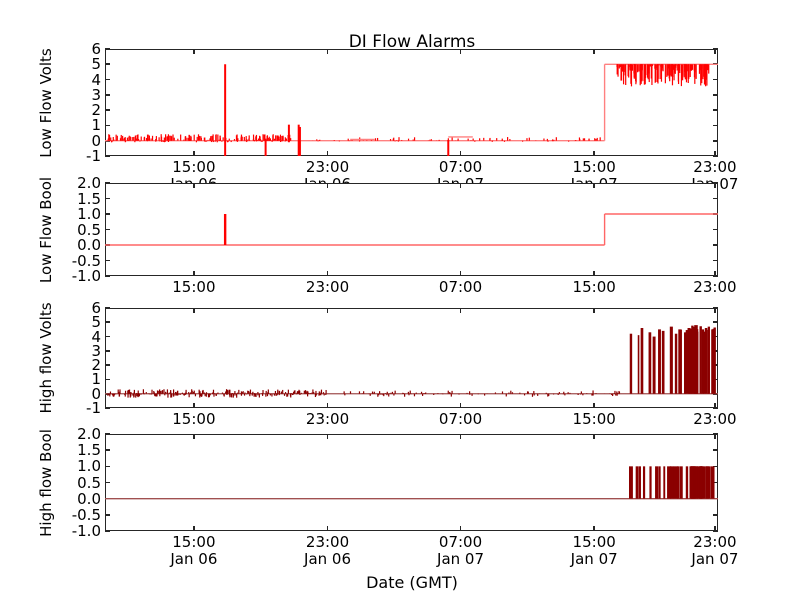  What do you see at coordinates (89, 466) in the screenshot?
I see `y-tick-label: 1.0` at bounding box center [89, 466].